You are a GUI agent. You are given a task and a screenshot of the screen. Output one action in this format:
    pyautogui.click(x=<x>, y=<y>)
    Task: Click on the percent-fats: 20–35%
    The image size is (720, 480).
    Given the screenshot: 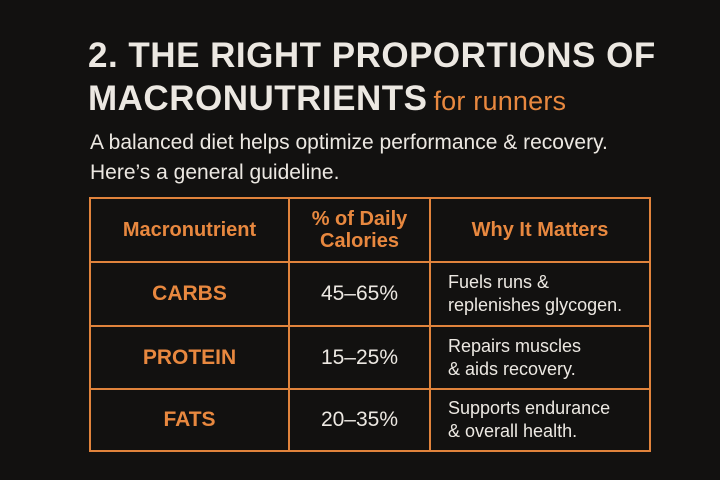 What is the action you would take?
    pyautogui.click(x=359, y=419)
    